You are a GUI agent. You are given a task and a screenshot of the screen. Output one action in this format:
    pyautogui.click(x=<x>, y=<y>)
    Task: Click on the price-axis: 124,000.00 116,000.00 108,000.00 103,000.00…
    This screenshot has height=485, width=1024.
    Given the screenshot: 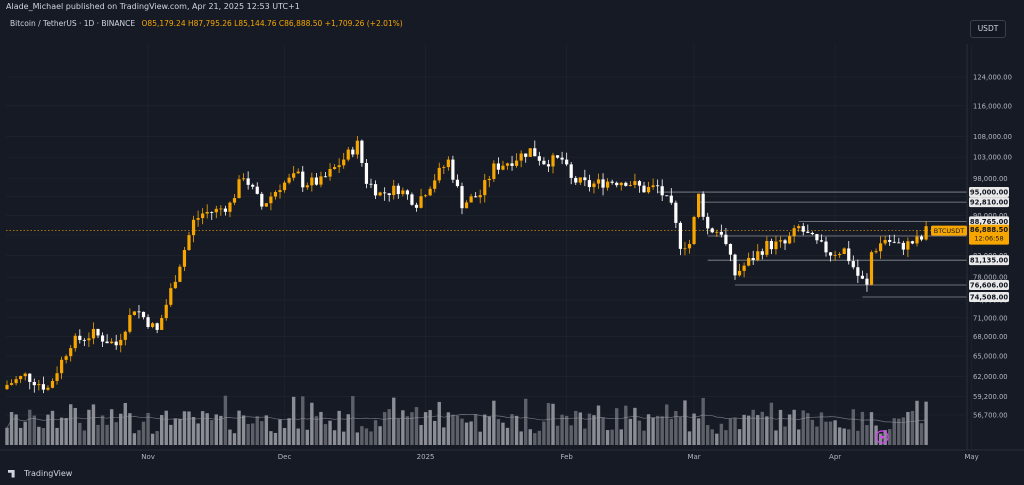 What is the action you would take?
    pyautogui.click(x=992, y=246)
    